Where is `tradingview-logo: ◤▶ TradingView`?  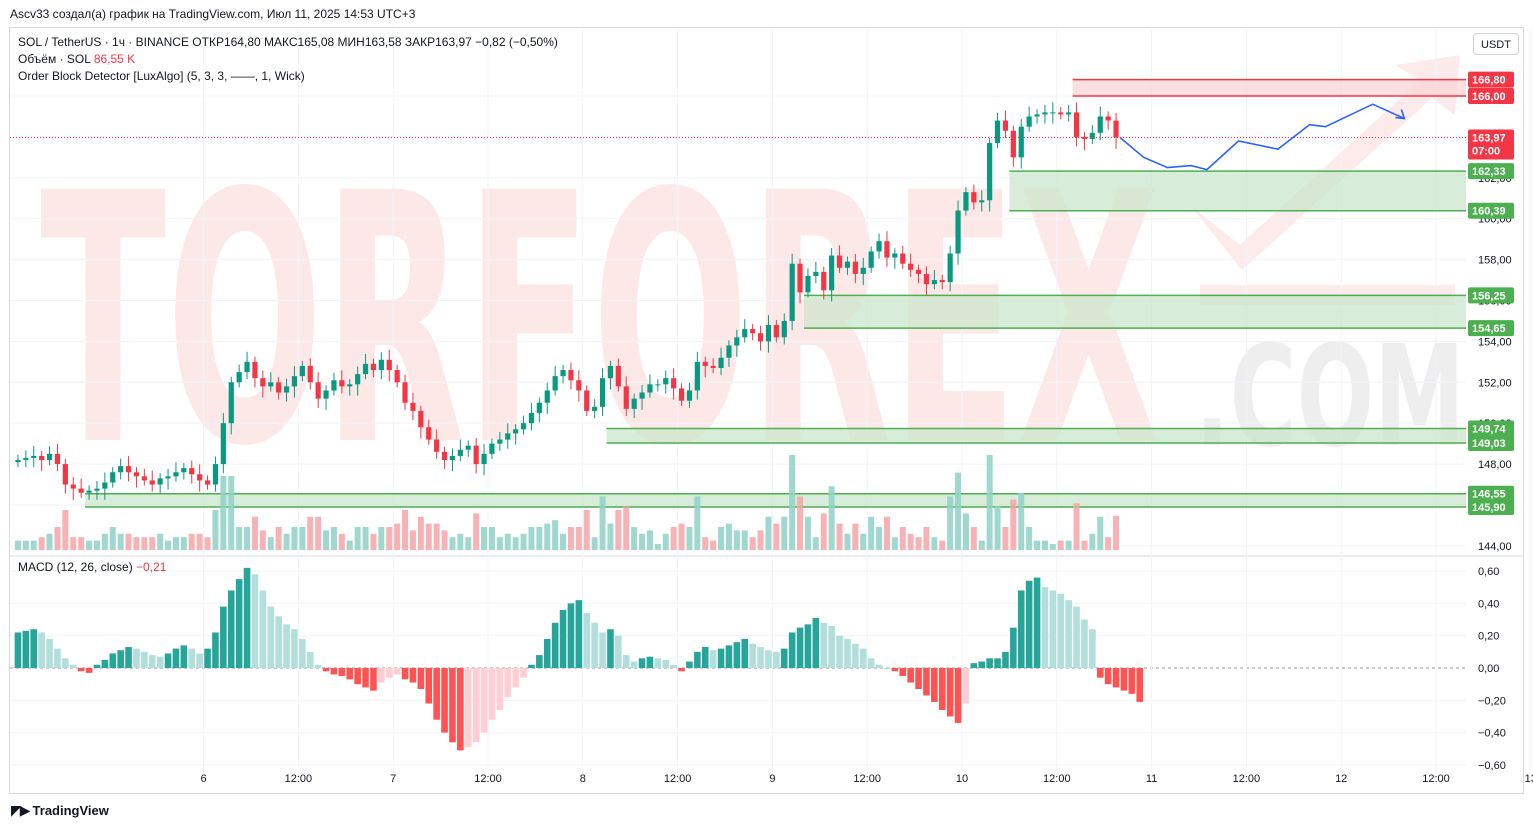 tradingview-logo: ◤▶ TradingView is located at coordinates (60, 810).